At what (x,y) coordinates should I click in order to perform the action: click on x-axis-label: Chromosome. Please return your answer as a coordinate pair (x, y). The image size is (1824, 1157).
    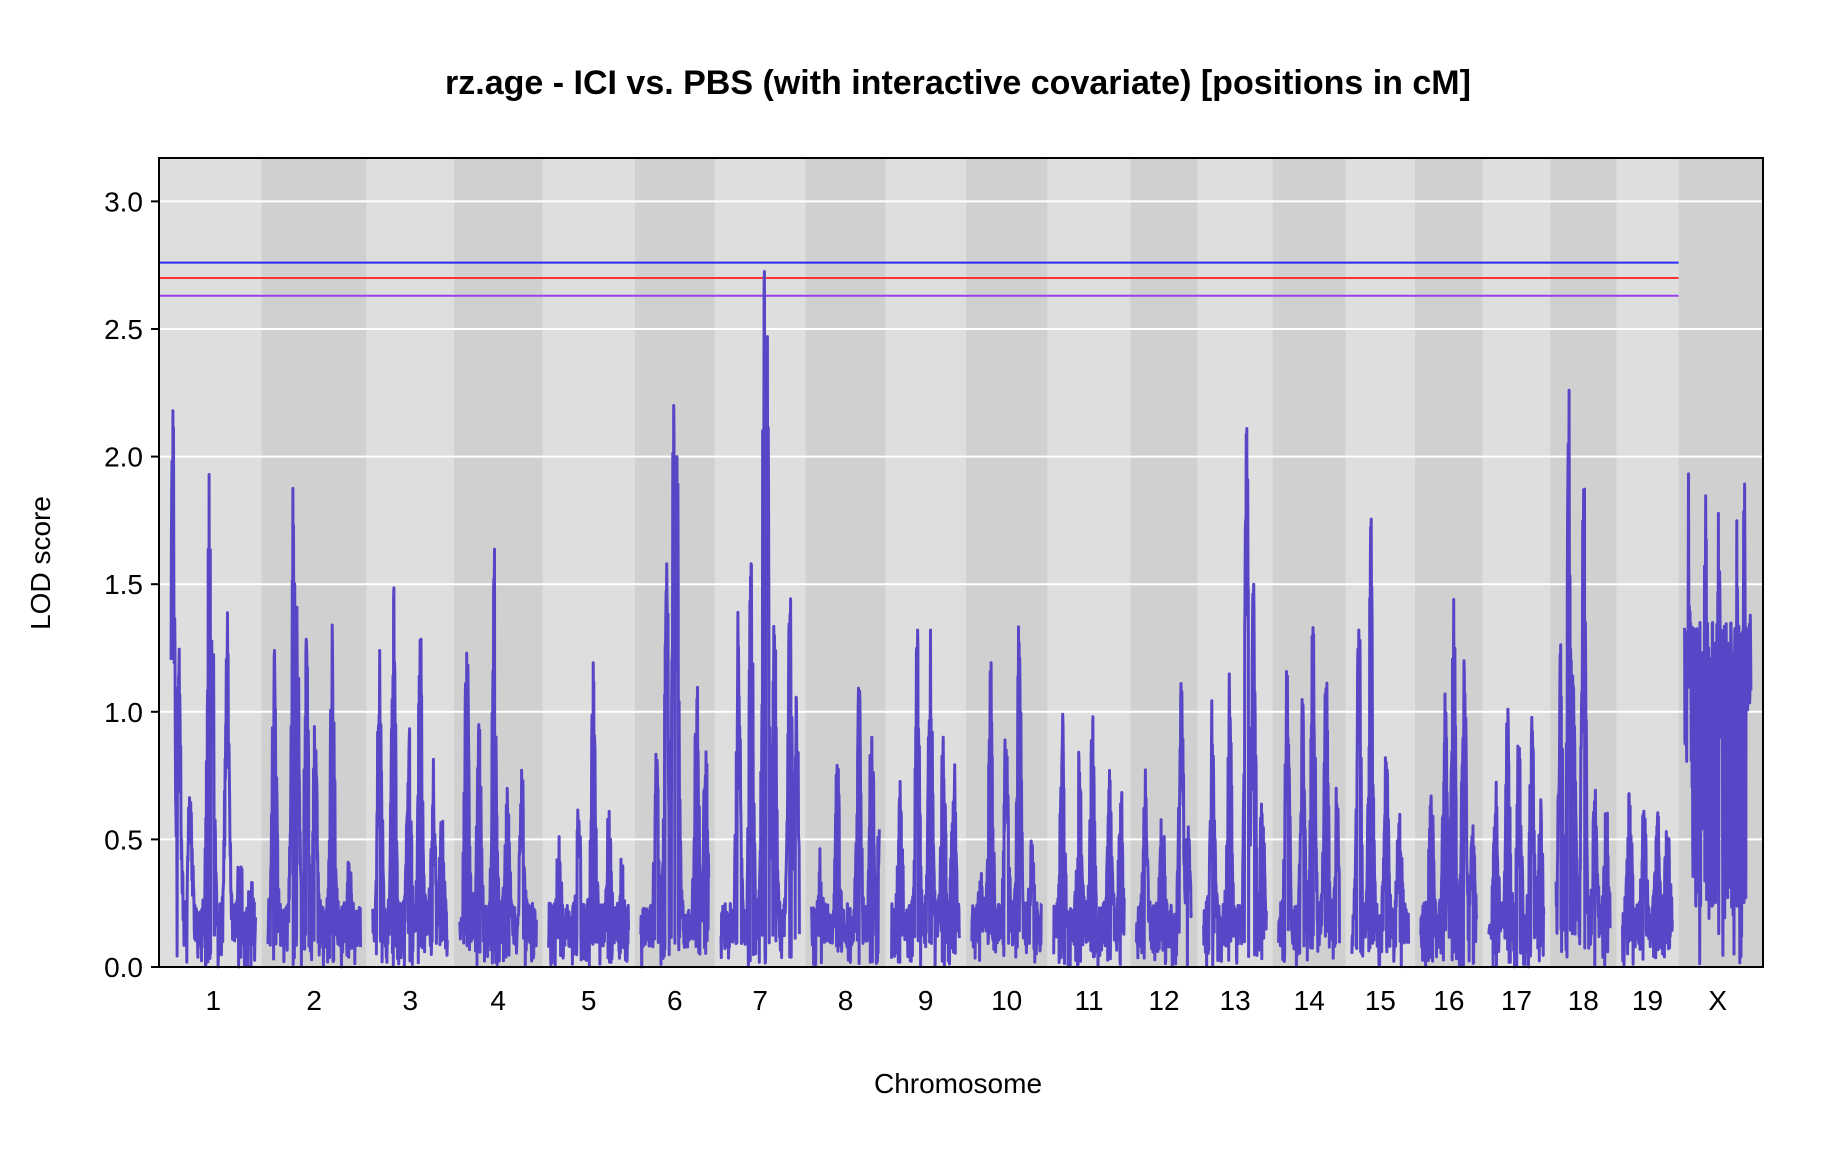
    Looking at the image, I should click on (958, 1083).